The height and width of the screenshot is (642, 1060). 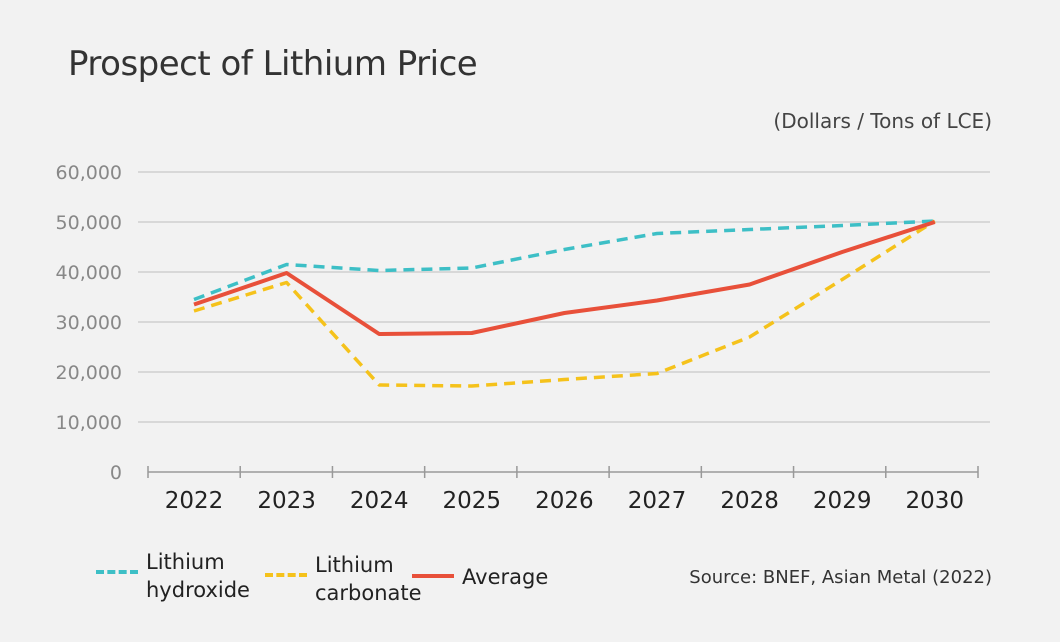 I want to click on legend-label-average: Average, so click(x=505, y=577).